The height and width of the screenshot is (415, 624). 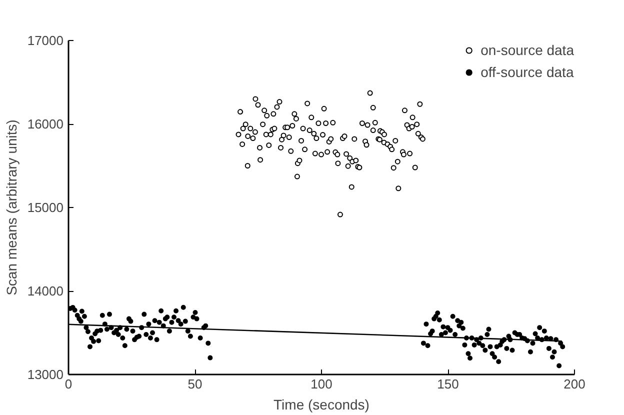 I want to click on y-axis-title: Scan means (arbitrary units), so click(x=11, y=208).